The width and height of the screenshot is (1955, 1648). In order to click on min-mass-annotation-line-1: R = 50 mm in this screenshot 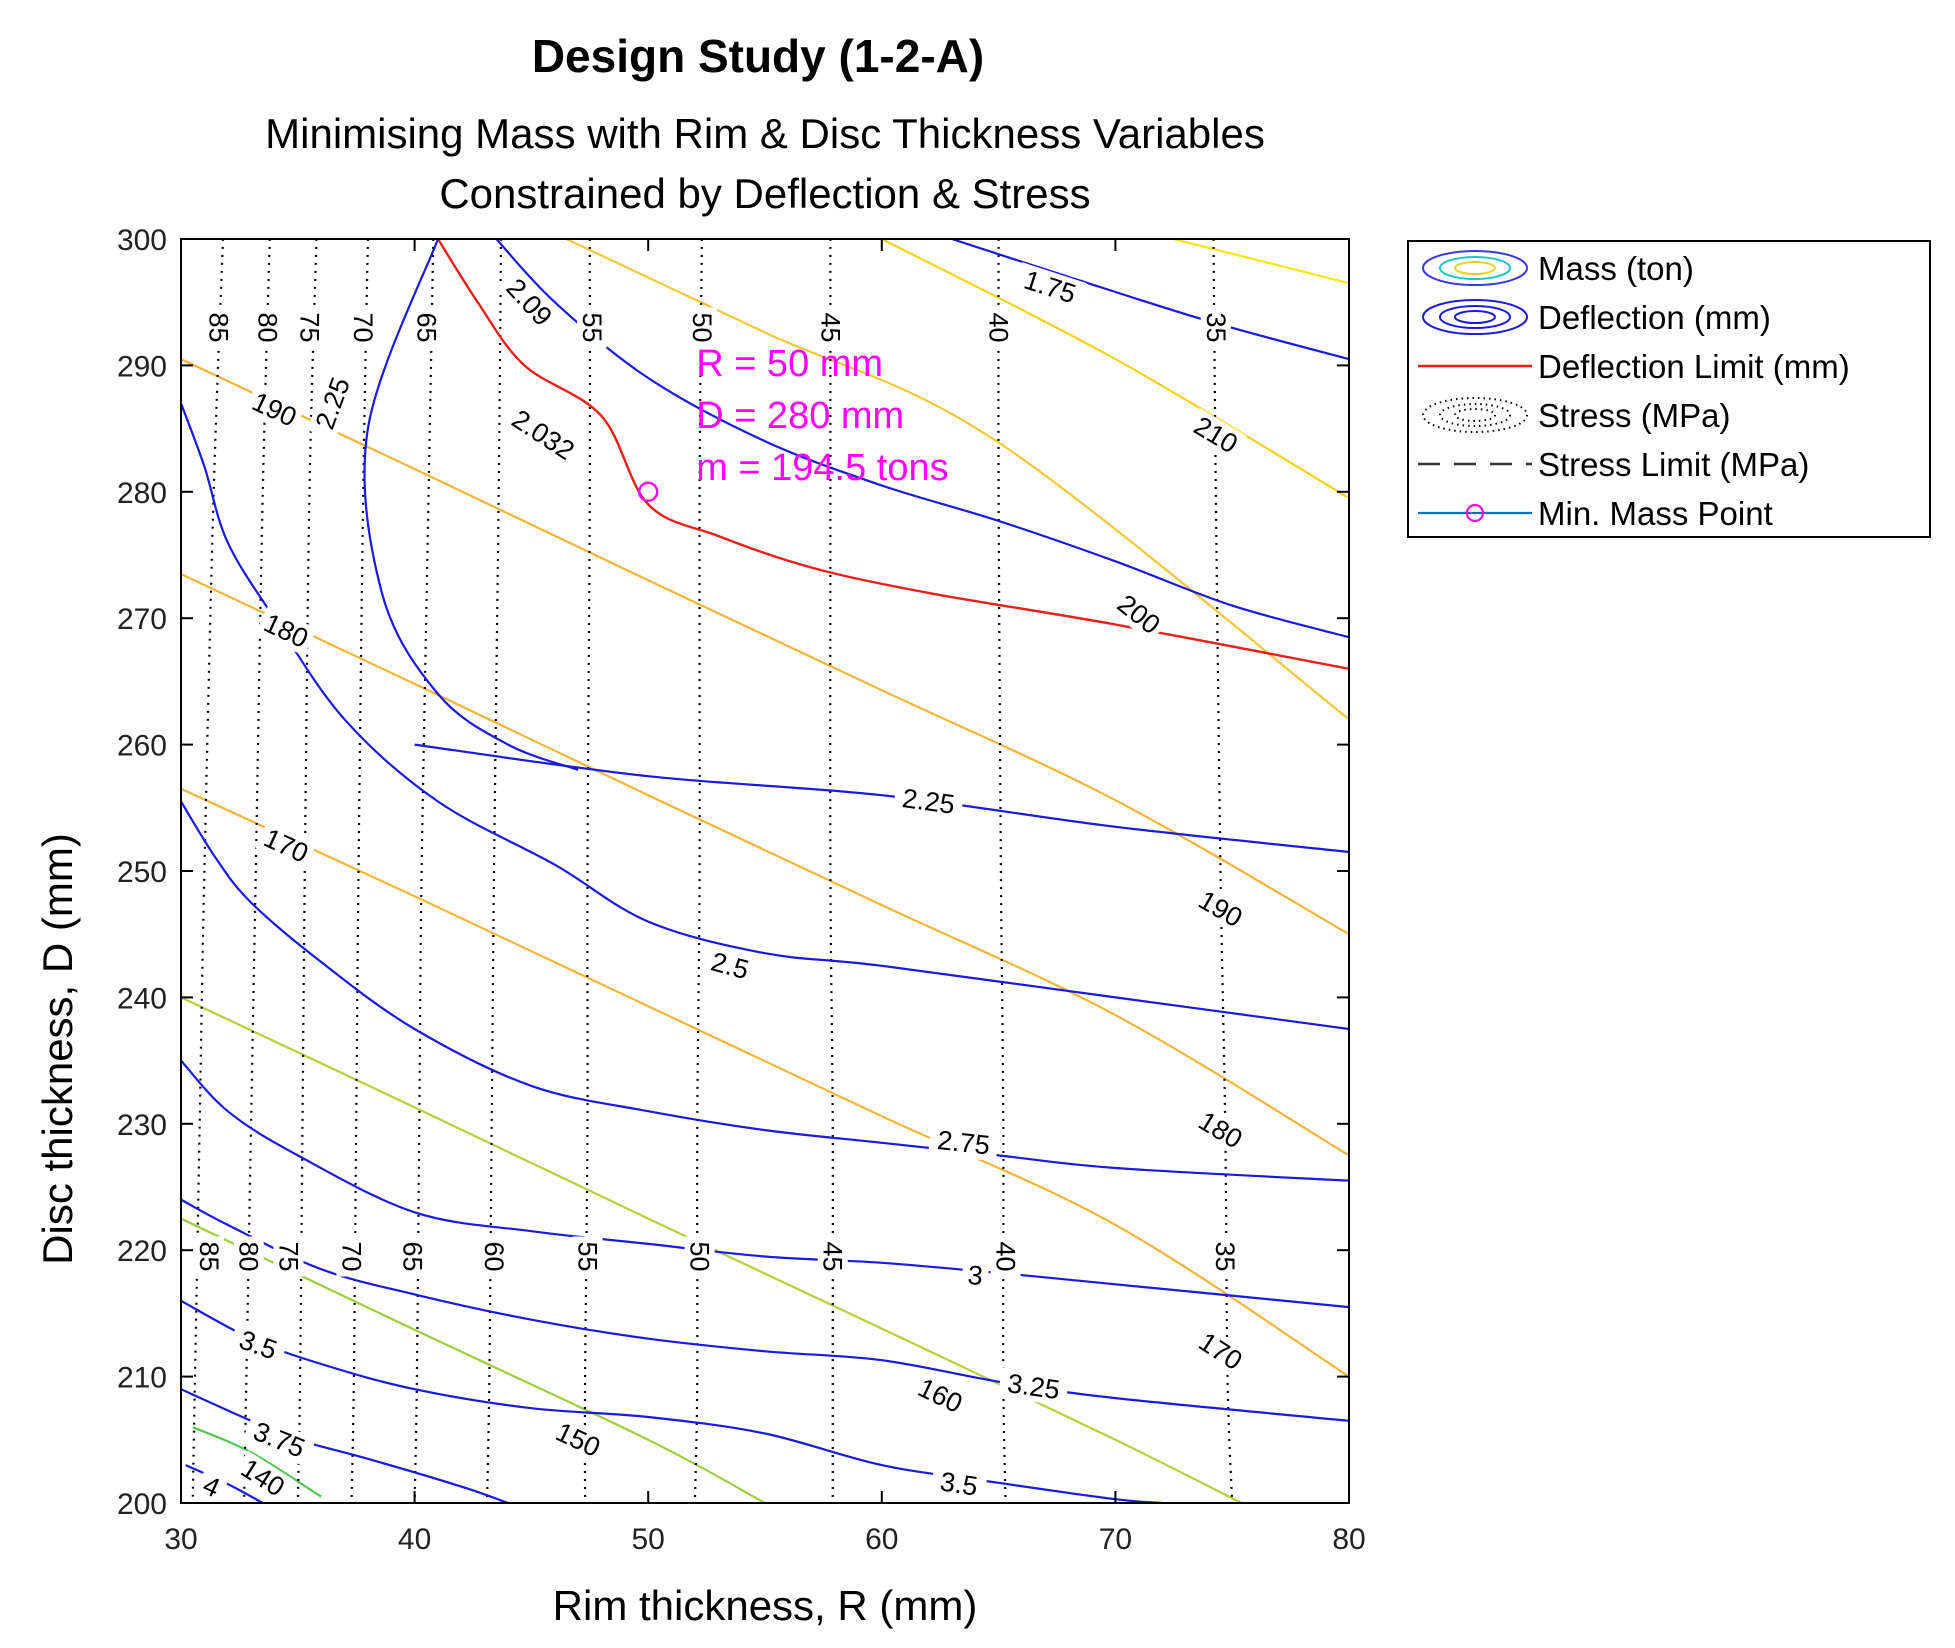, I will do `click(789, 364)`.